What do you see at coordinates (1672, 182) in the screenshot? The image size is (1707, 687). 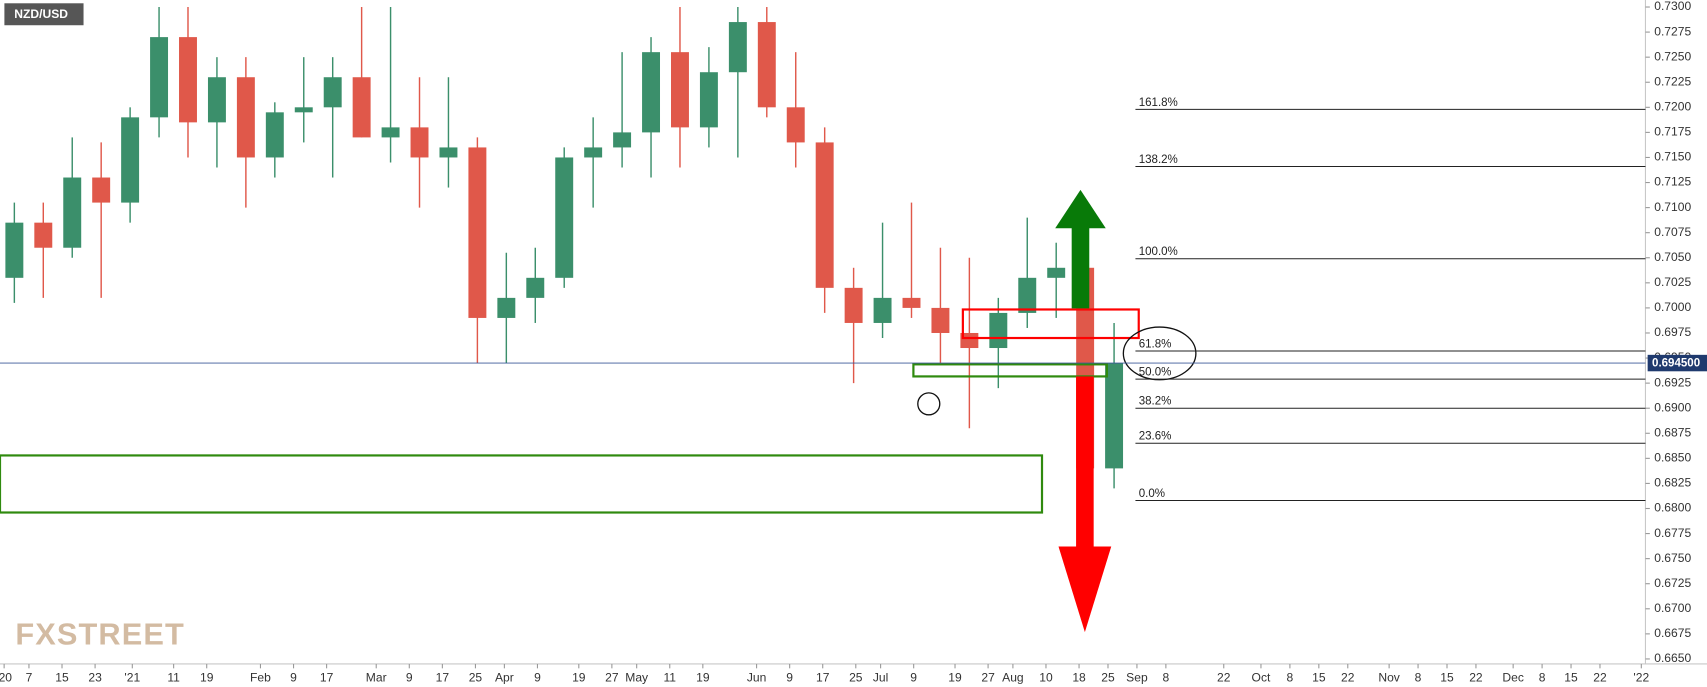 I see `y-tick-label: 0.7125` at bounding box center [1672, 182].